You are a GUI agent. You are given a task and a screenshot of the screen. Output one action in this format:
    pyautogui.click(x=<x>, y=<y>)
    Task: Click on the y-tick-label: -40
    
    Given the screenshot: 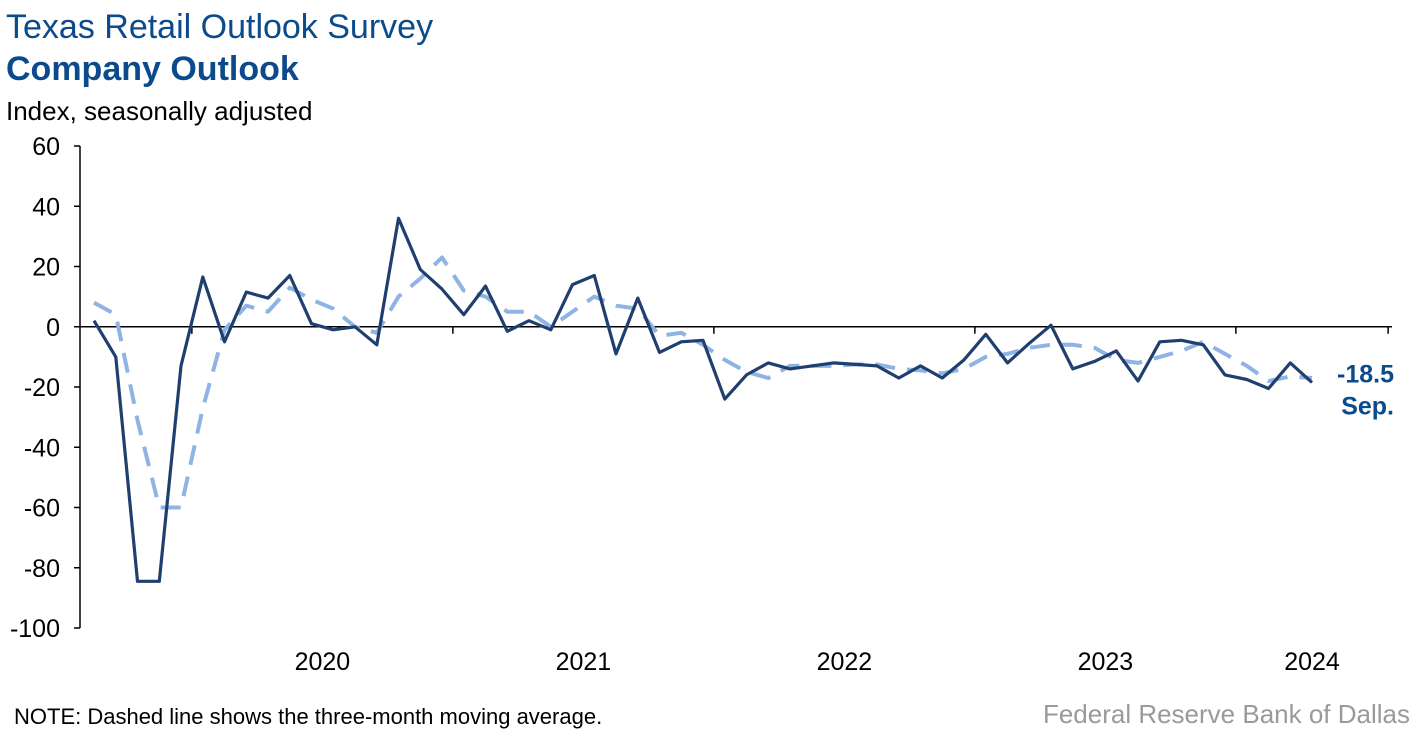 What is the action you would take?
    pyautogui.click(x=42, y=448)
    